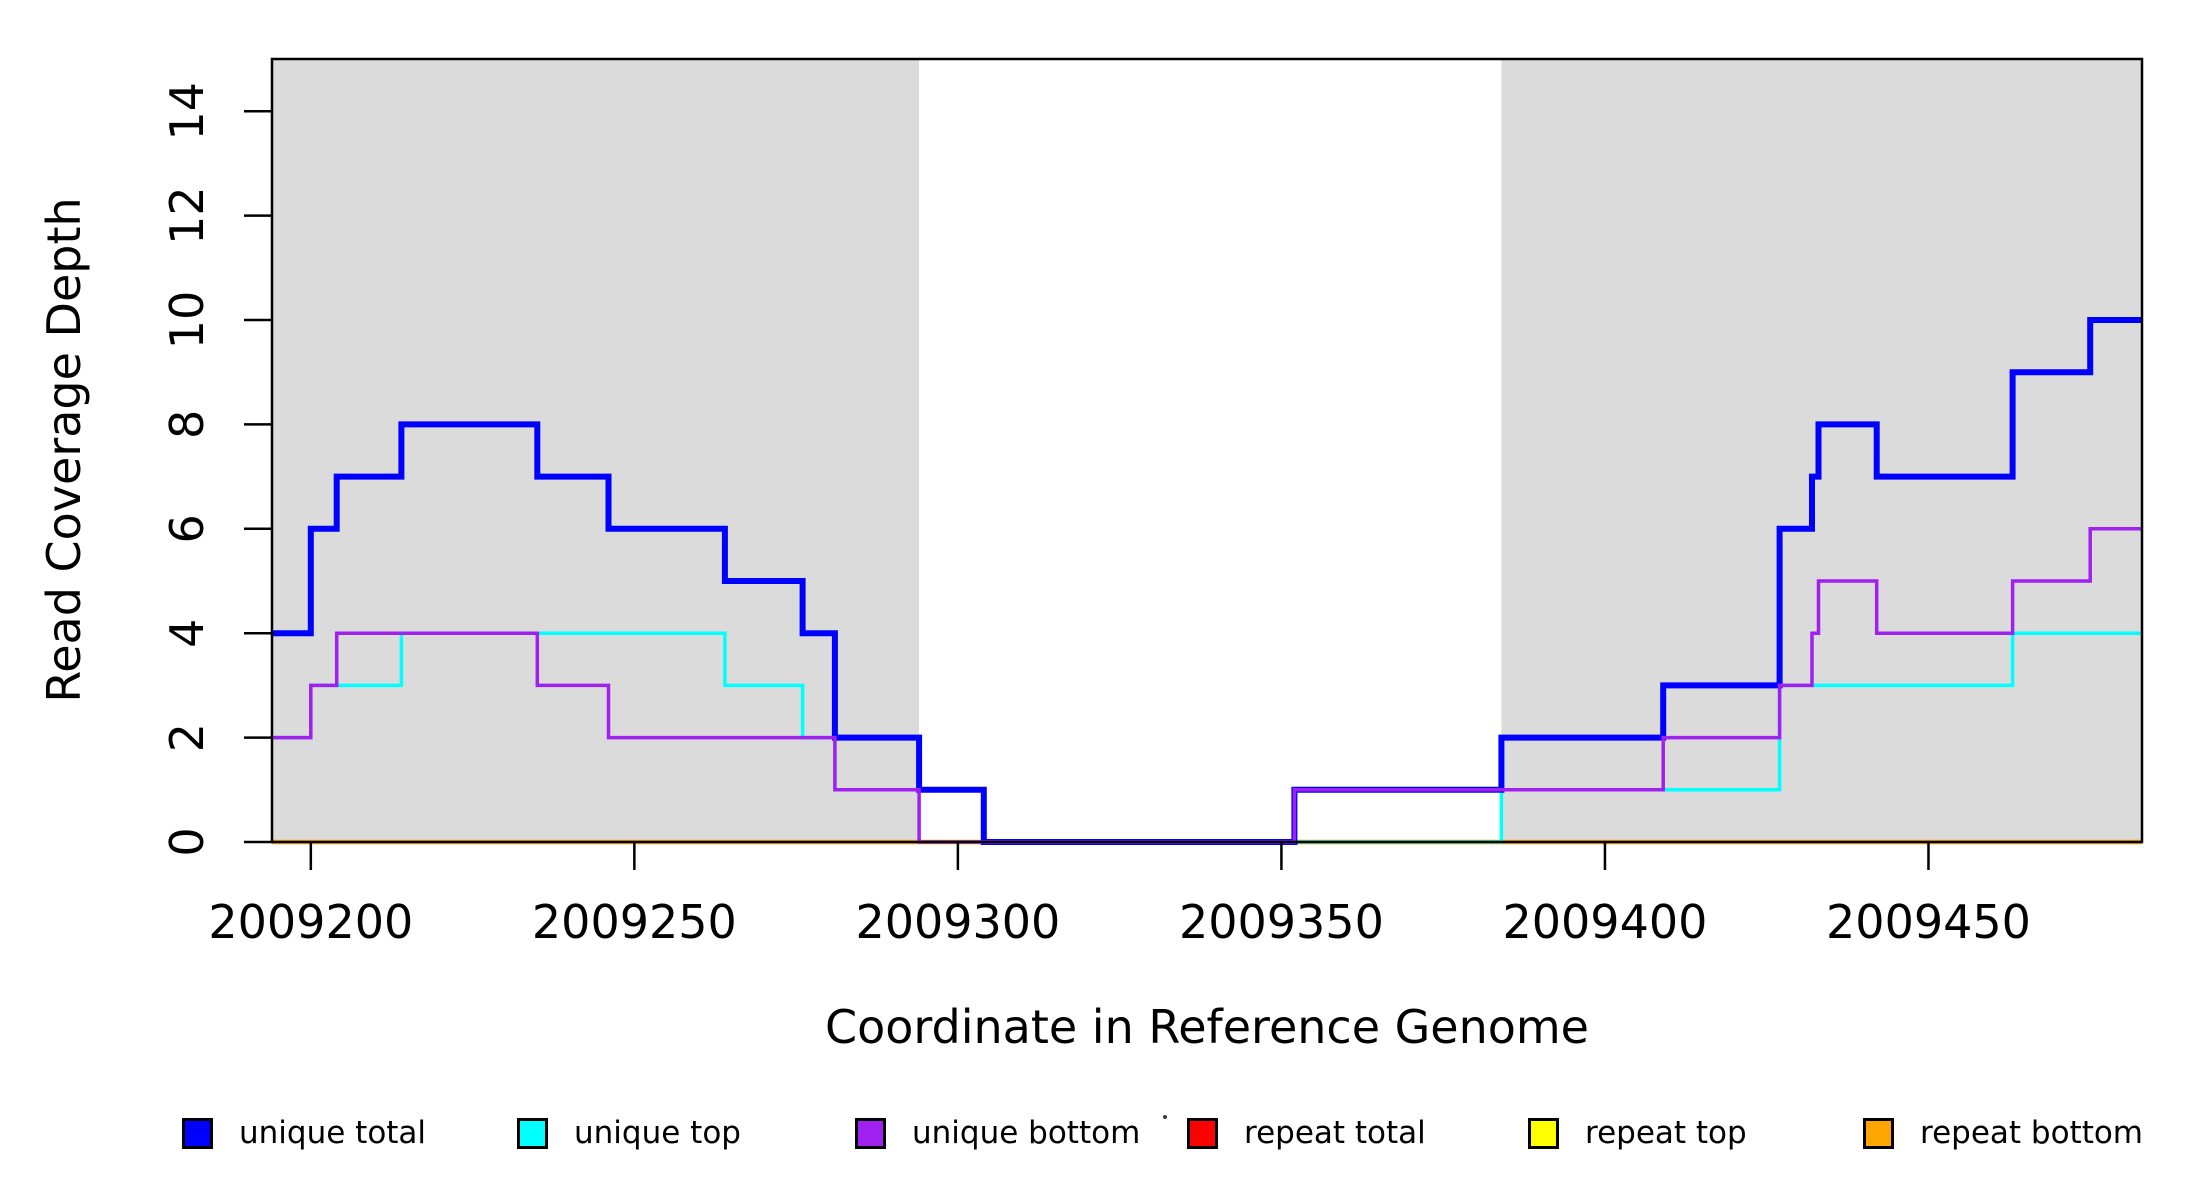 This screenshot has width=2200, height=1200. What do you see at coordinates (187, 320) in the screenshot?
I see `y-tick-label: 10` at bounding box center [187, 320].